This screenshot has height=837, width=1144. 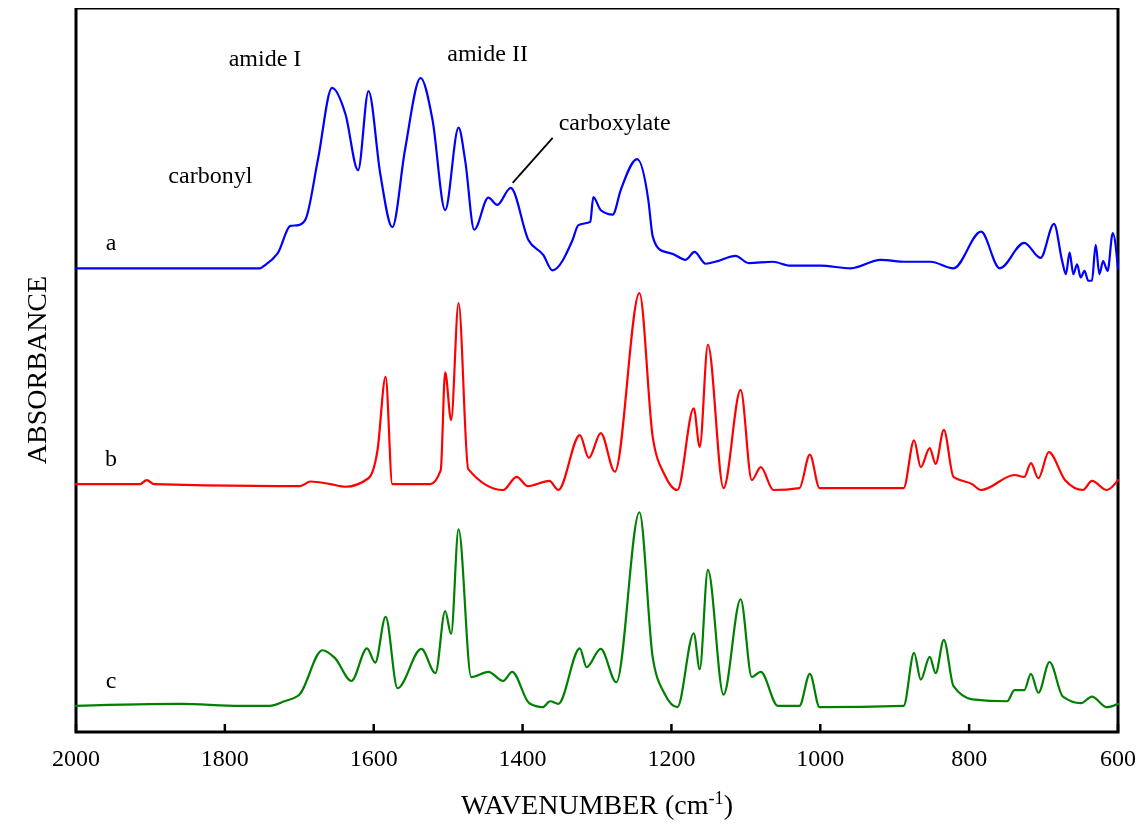 What do you see at coordinates (522, 758) in the screenshot?
I see `x-tick-label: 1400` at bounding box center [522, 758].